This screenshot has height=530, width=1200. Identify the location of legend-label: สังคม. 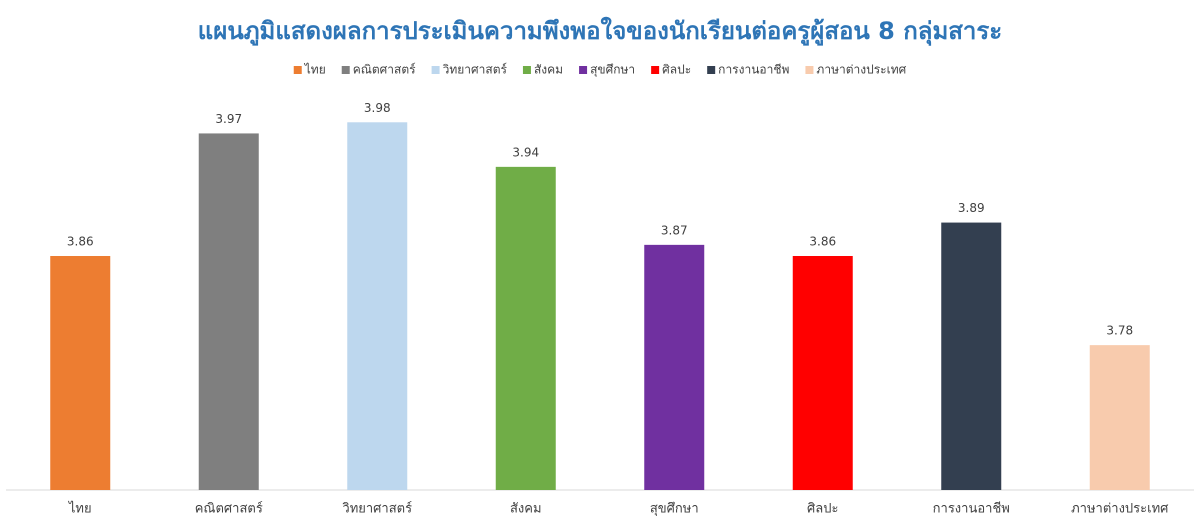
(548, 70).